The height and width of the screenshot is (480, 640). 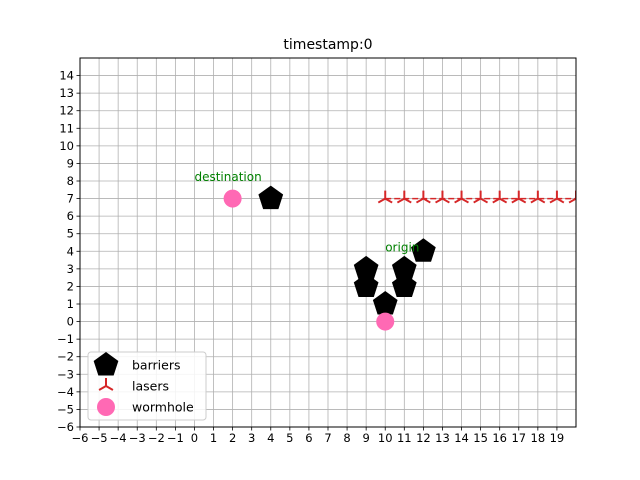 I want to click on x-tick-label: −4, so click(x=118, y=438).